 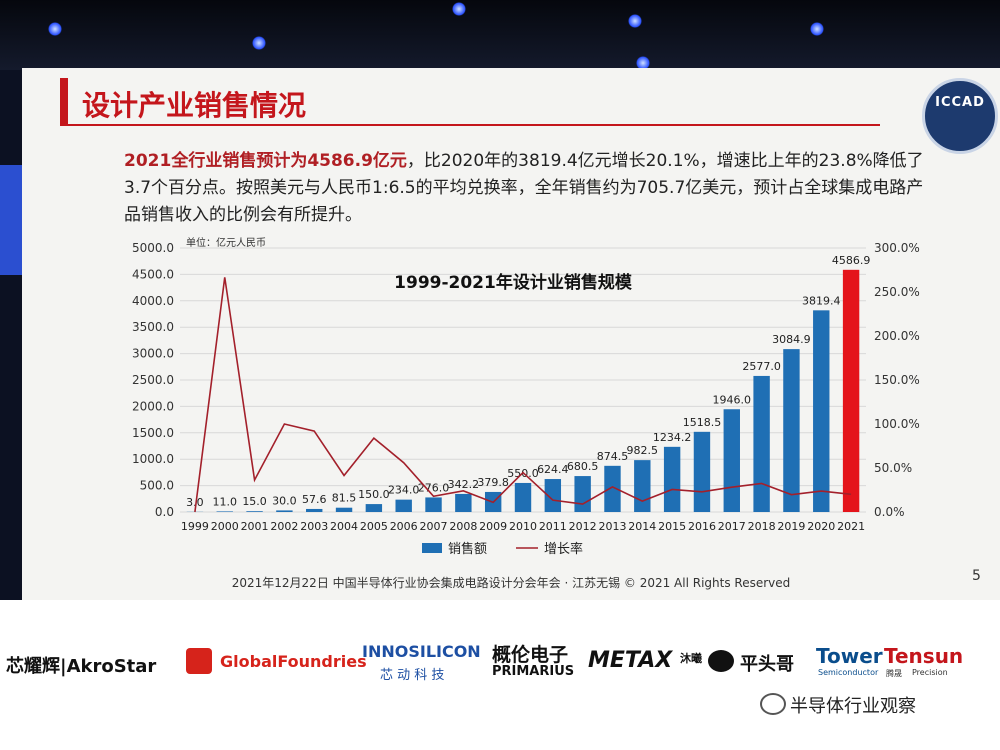 What do you see at coordinates (563, 549) in the screenshot?
I see `legend-line-label: 增长率` at bounding box center [563, 549].